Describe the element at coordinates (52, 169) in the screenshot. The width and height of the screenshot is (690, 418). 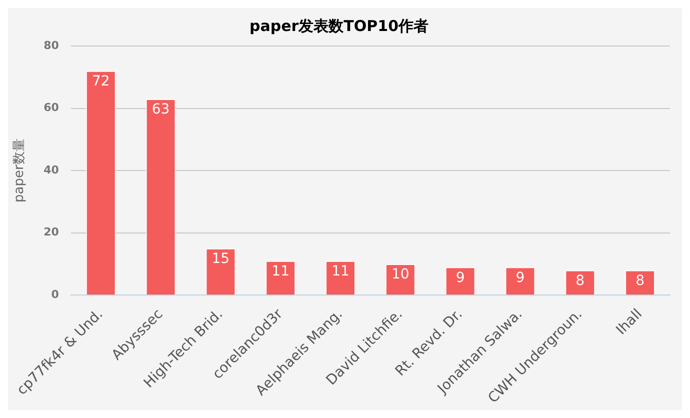
I see `y-tick-label: 40` at that location.